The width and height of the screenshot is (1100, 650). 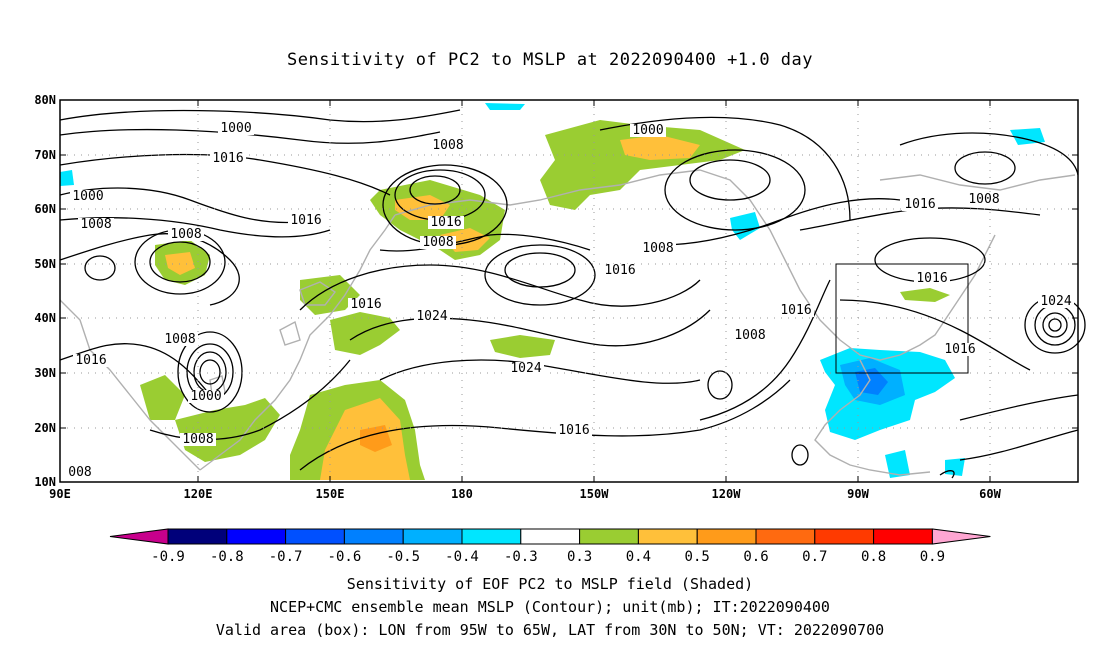 What do you see at coordinates (873, 557) in the screenshot?
I see `colorbar-label: 0.8` at bounding box center [873, 557].